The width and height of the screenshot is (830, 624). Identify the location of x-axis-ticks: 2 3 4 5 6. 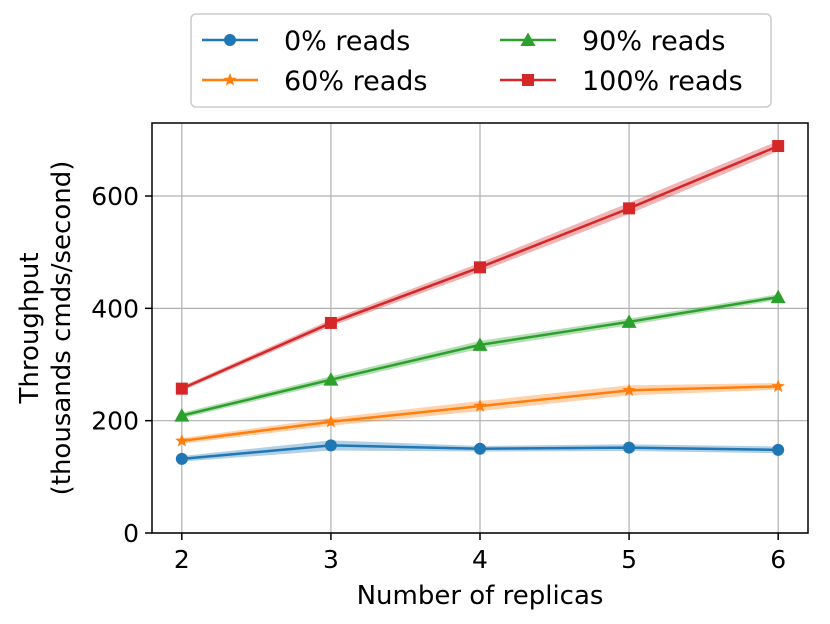
(480, 553).